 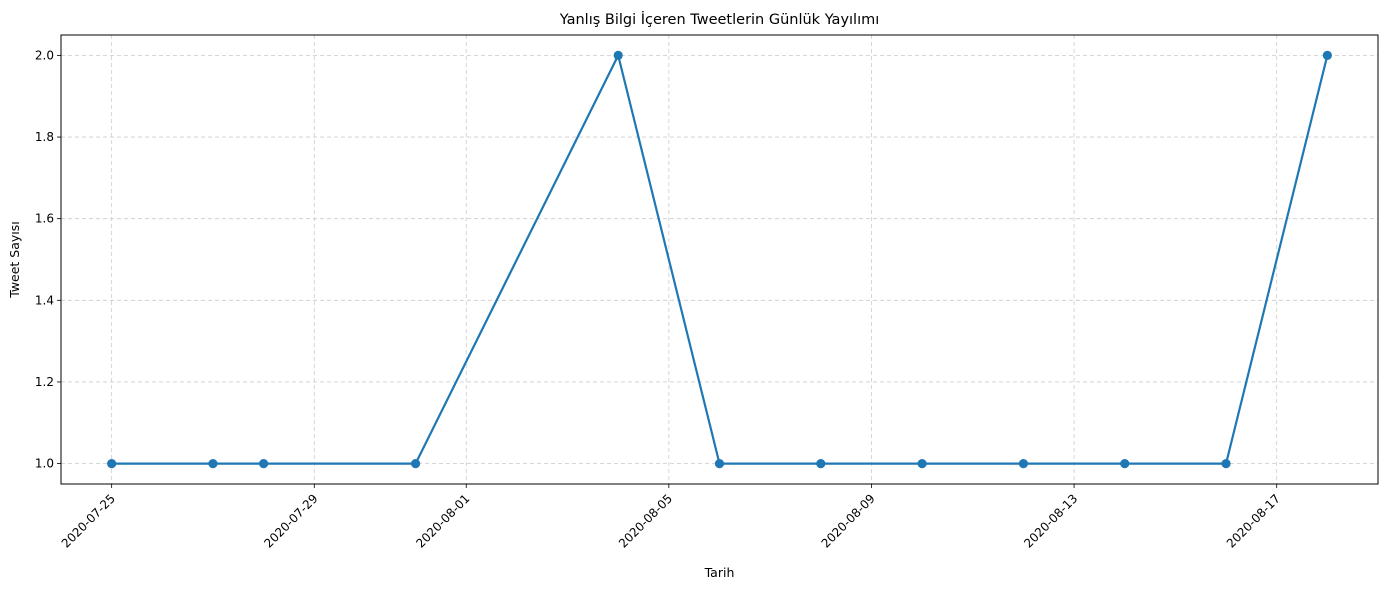 I want to click on y-tick-label: 1.8, so click(x=44, y=137).